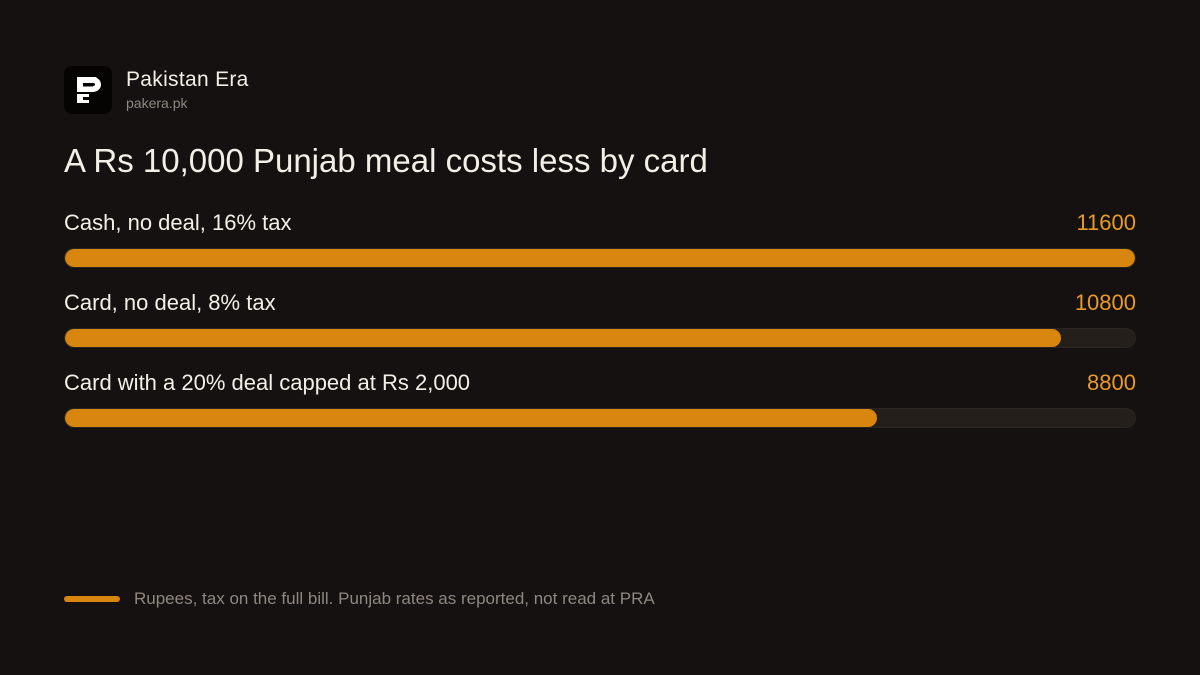  What do you see at coordinates (178, 222) in the screenshot?
I see `bar-label: Cash, no deal, 16% tax` at bounding box center [178, 222].